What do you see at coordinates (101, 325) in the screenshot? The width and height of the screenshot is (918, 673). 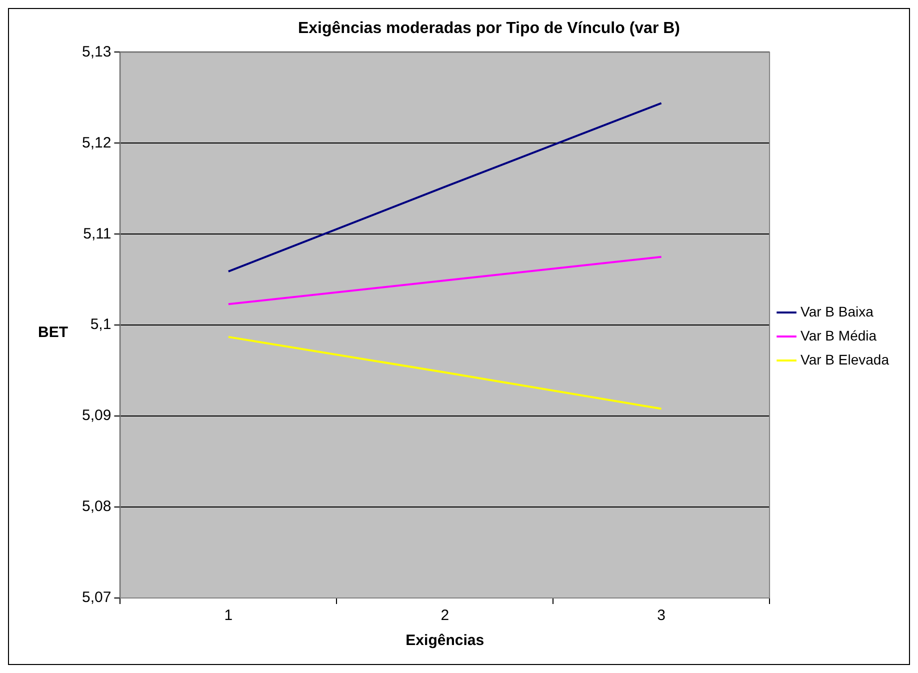 I see `y-tick-label: 5,1` at bounding box center [101, 325].